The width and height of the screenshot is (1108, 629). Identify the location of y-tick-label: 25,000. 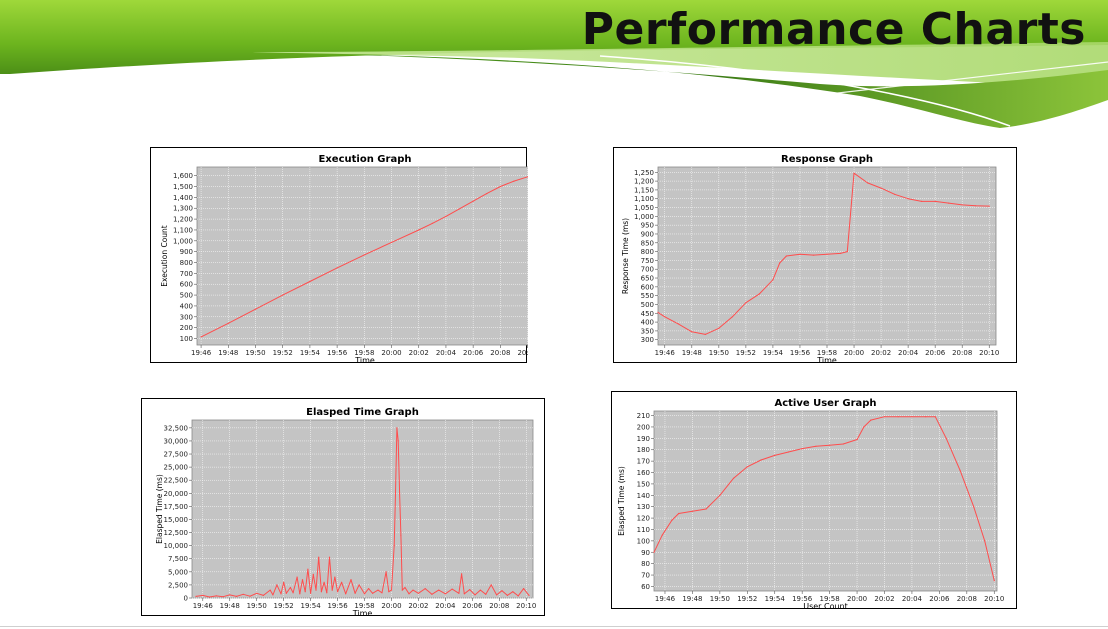
(176, 468).